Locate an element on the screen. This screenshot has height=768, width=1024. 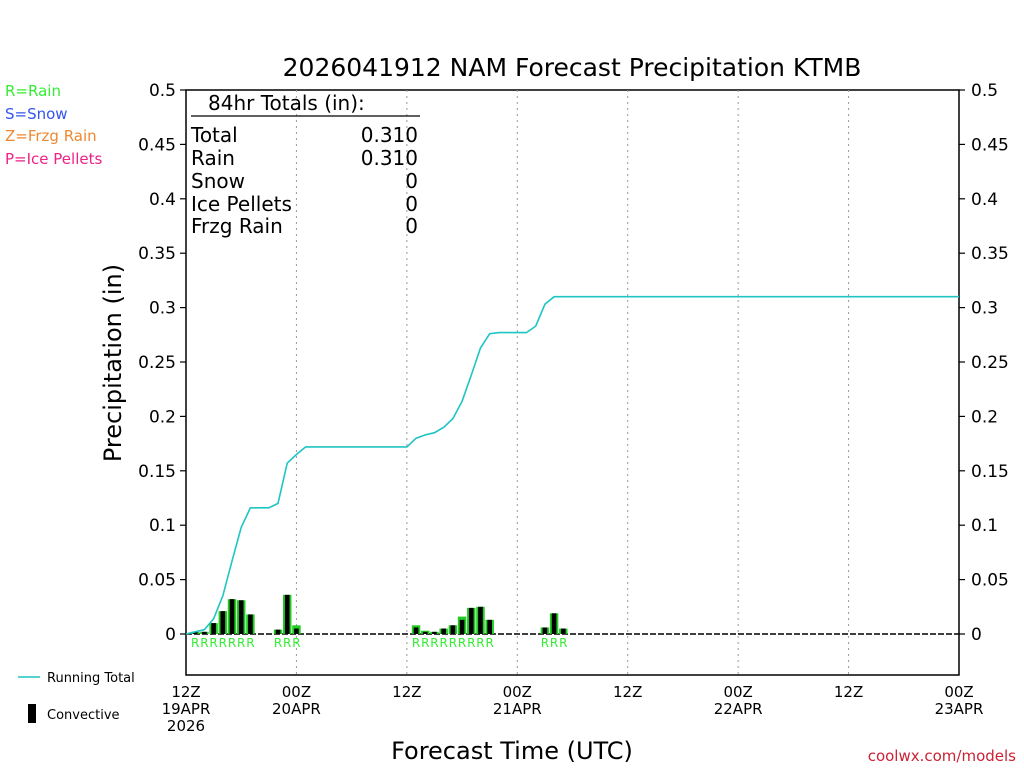
y-tick-label: 0.5 is located at coordinates (162, 91).